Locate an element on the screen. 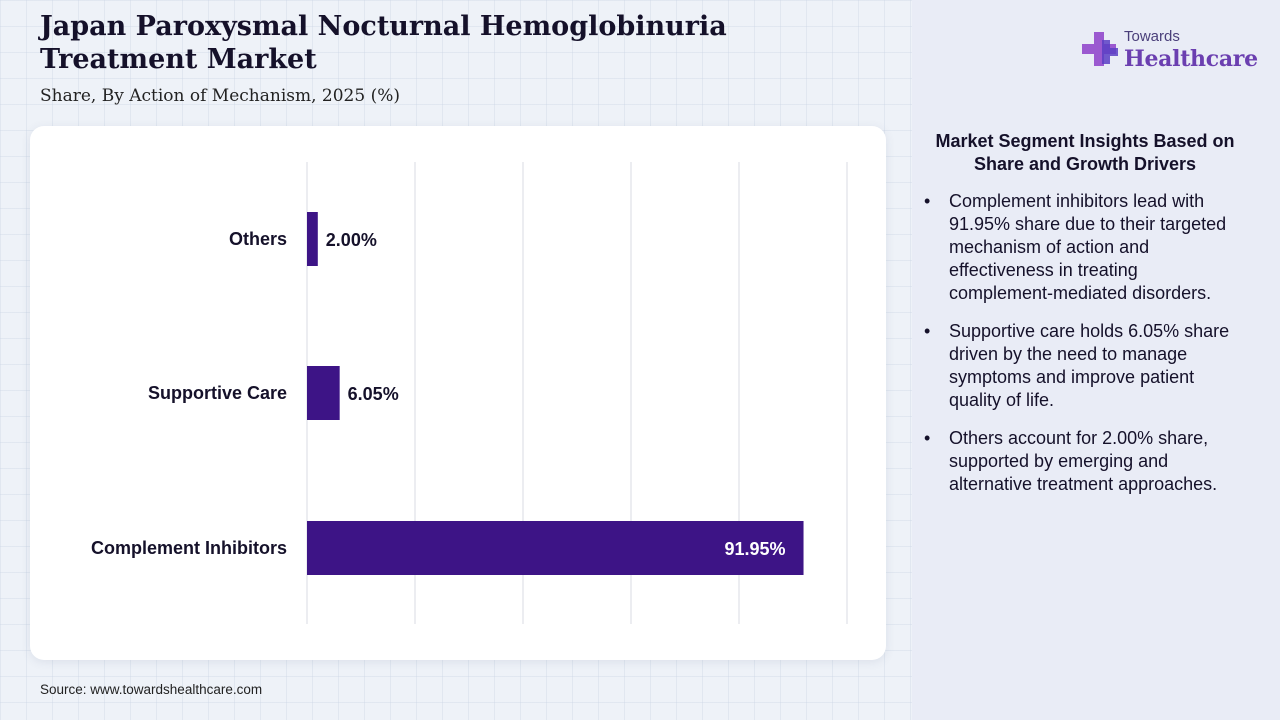 The height and width of the screenshot is (720, 1280). medical-cross-icon is located at coordinates (1100, 49).